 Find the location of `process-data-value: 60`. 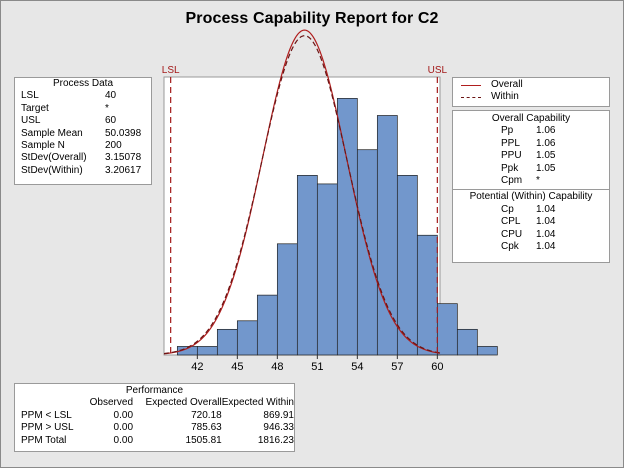

process-data-value: 60 is located at coordinates (111, 121).